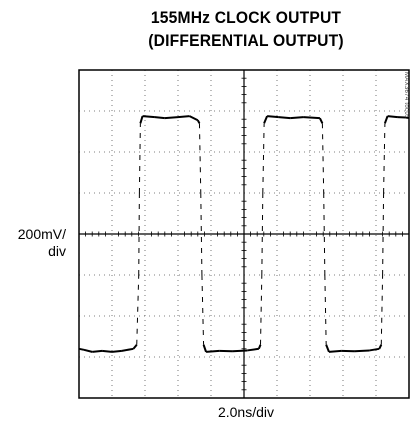 The image size is (415, 431). I want to click on part-number-label: MAX3674 toc05, so click(406, 95).